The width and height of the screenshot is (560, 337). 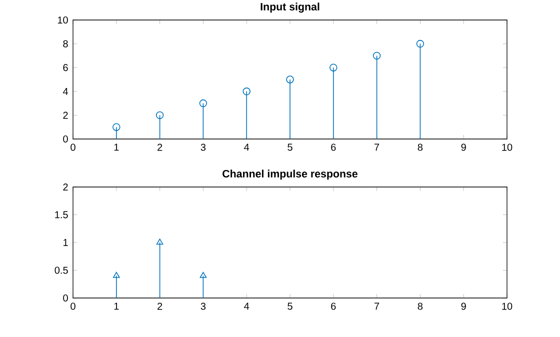 I want to click on chart-title: Channel impulse response, so click(x=290, y=175).